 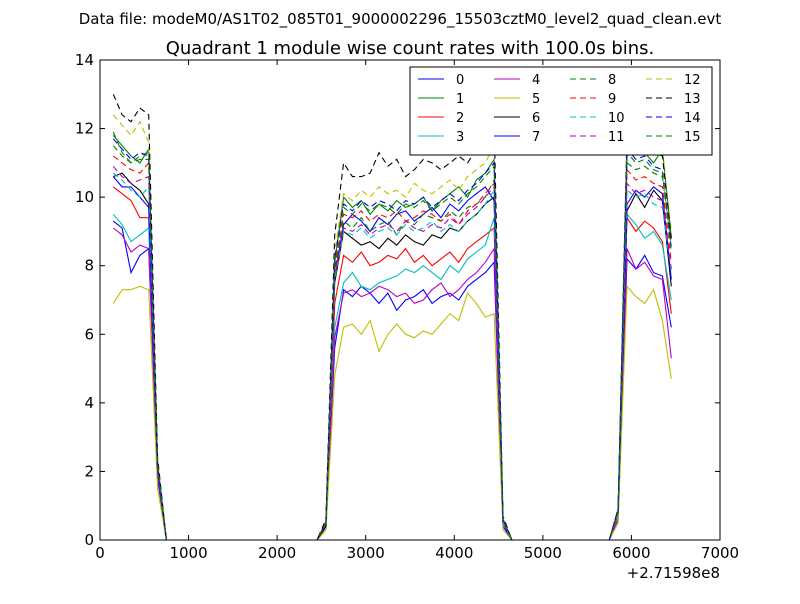 What do you see at coordinates (536, 99) in the screenshot?
I see `legend-label-5: 5` at bounding box center [536, 99].